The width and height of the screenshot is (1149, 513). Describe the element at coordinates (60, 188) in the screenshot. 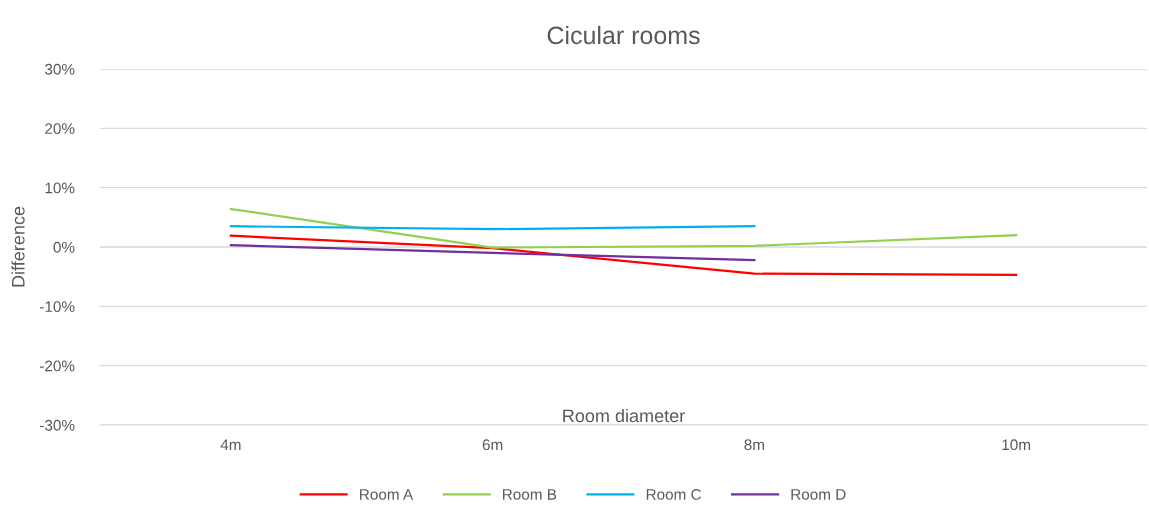

I see `y-tick-label: 10%` at that location.